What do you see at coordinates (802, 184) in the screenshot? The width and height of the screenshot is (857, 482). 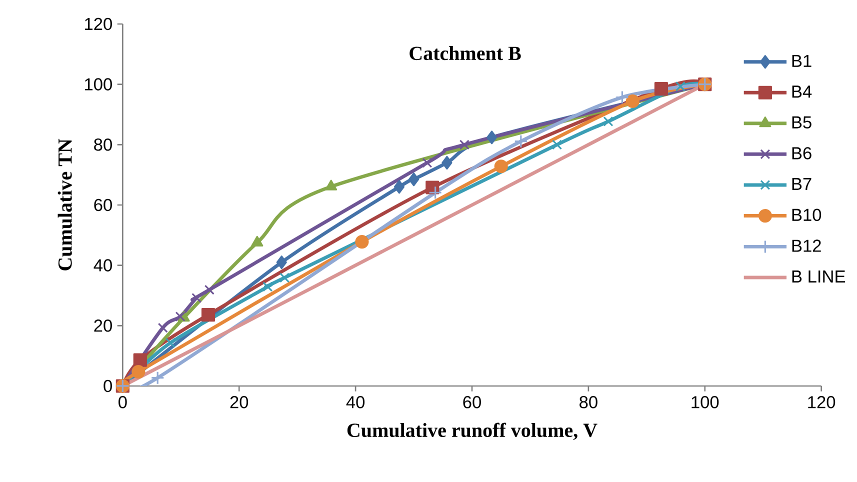 I see `legend-label: B7` at bounding box center [802, 184].